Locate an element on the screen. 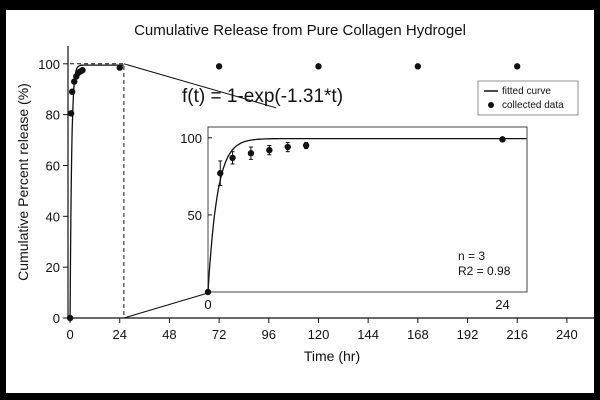  x-tick-label: 240 is located at coordinates (567, 334).